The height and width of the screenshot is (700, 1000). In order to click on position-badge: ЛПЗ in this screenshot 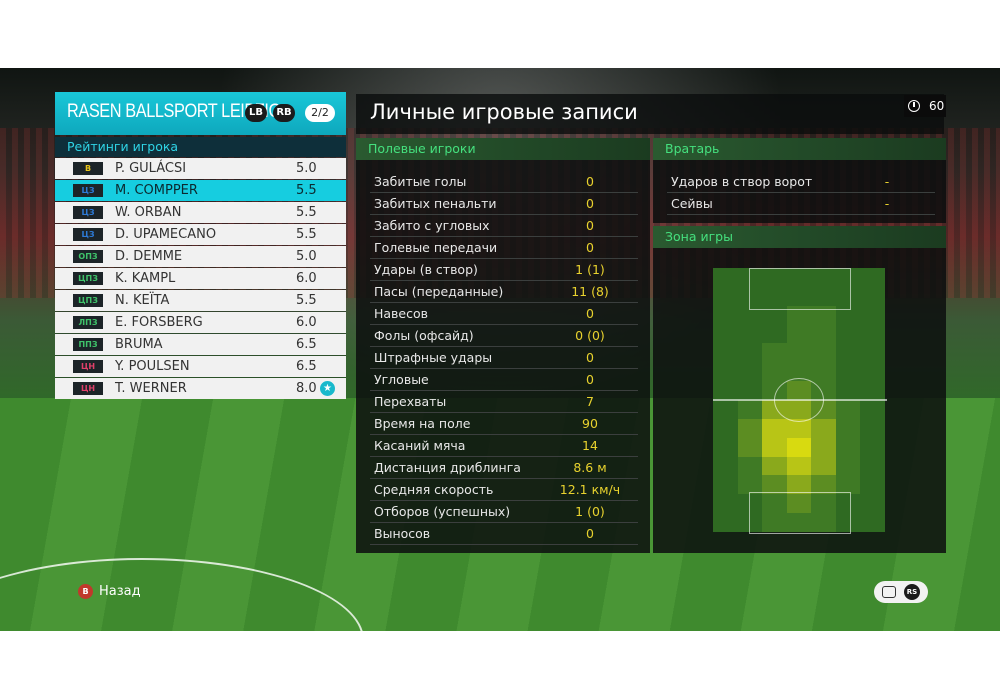, I will do `click(88, 322)`.